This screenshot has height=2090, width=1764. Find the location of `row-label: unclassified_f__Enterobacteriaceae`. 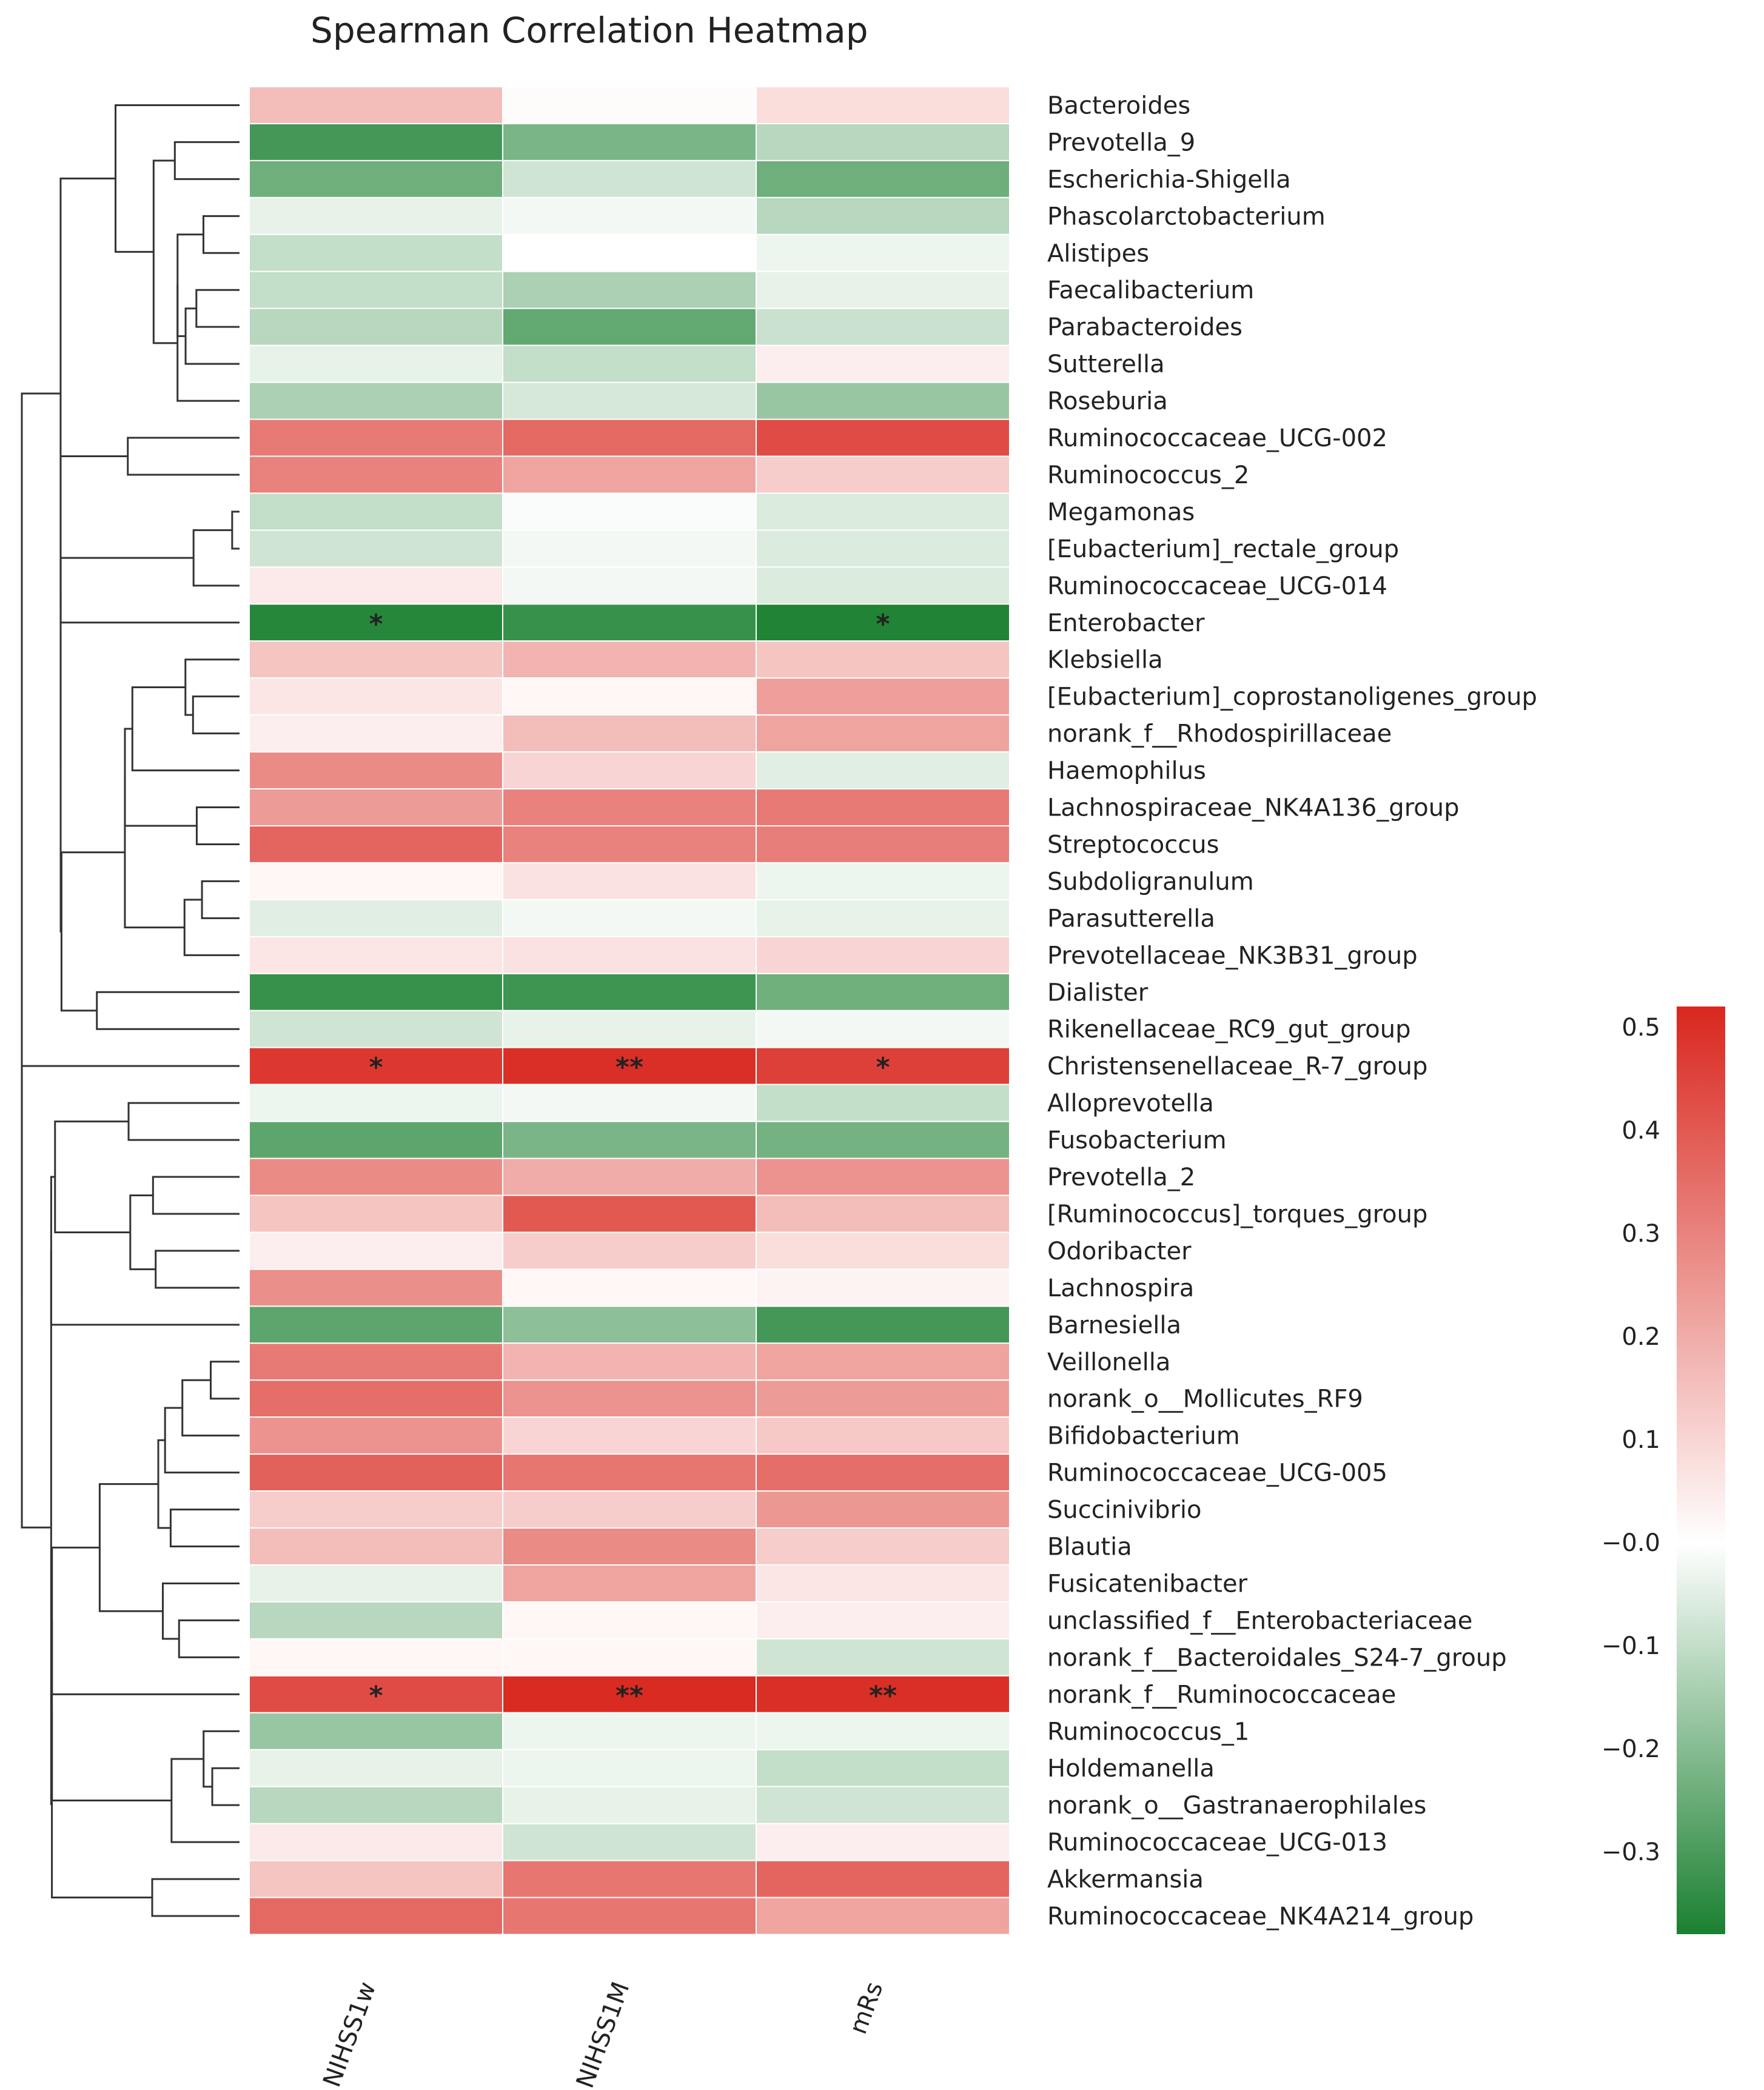

row-label: unclassified_f__Enterobacteriaceae is located at coordinates (1260, 1621).